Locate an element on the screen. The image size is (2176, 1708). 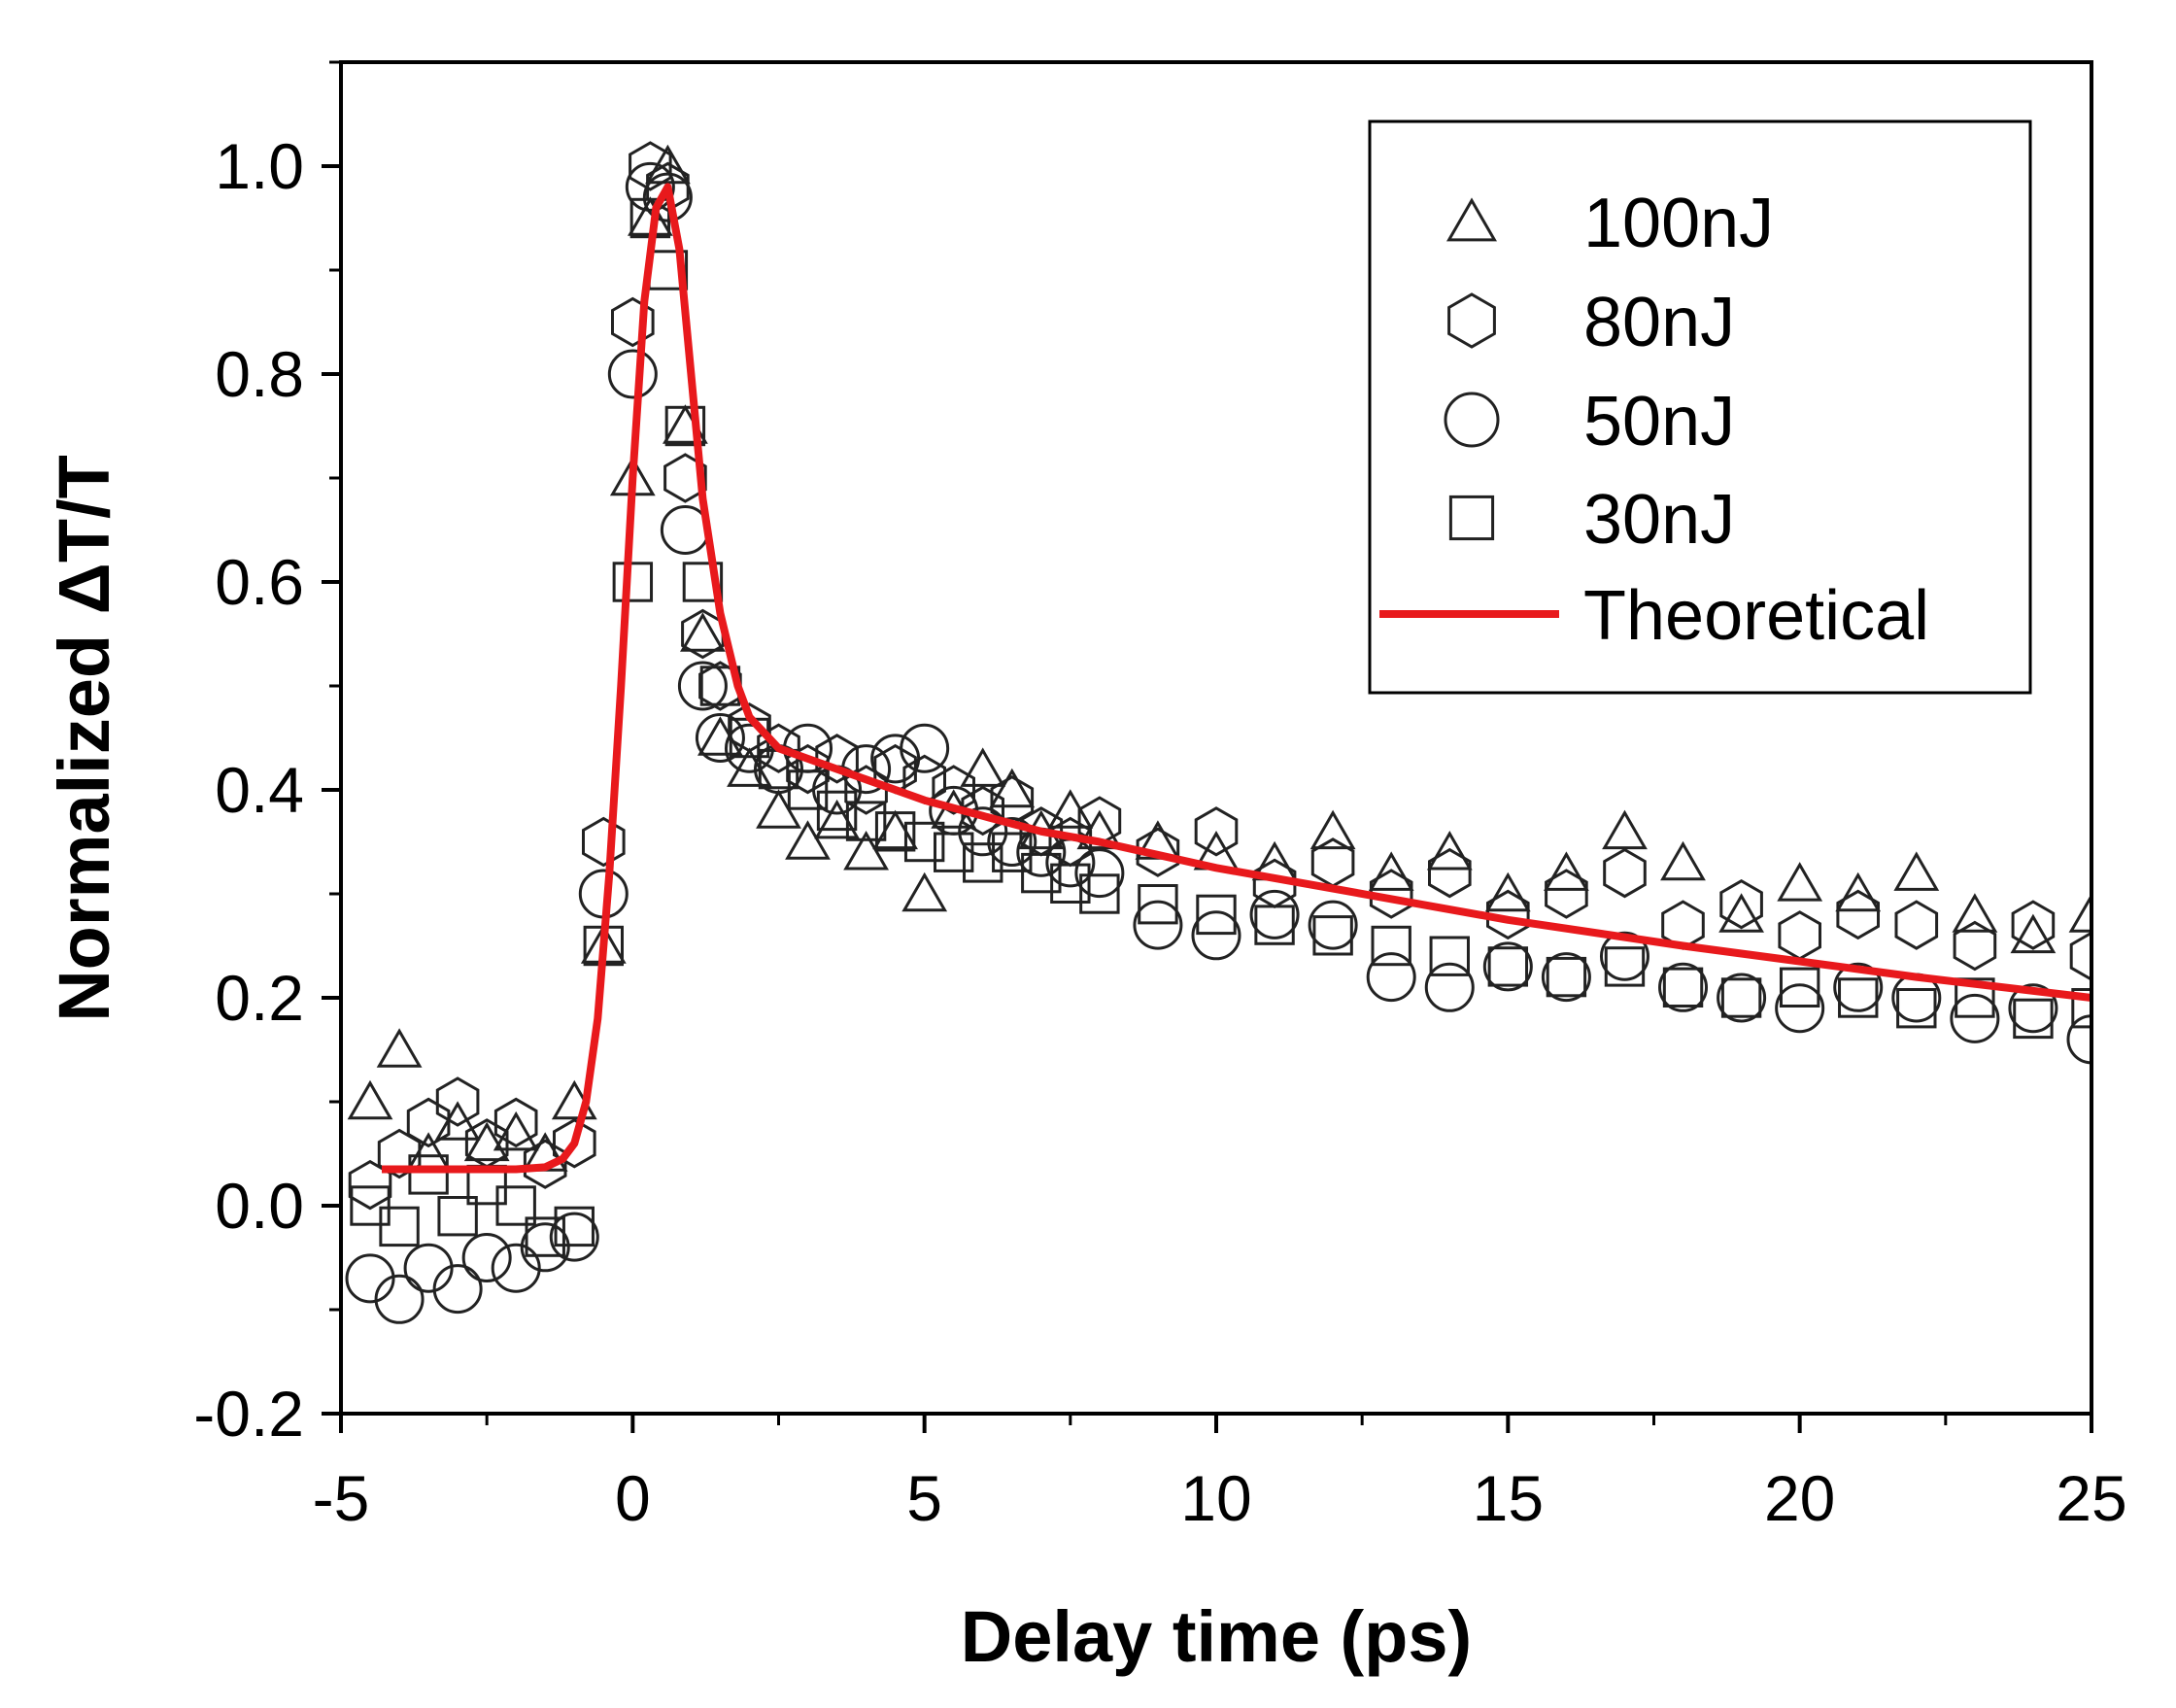
legend-marker-100nJ is located at coordinates (1471, 219).